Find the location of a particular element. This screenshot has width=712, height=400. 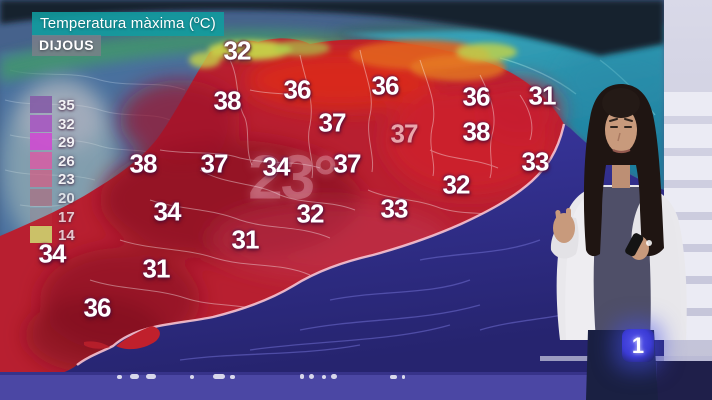

presenter-face is located at coordinates (621, 130).